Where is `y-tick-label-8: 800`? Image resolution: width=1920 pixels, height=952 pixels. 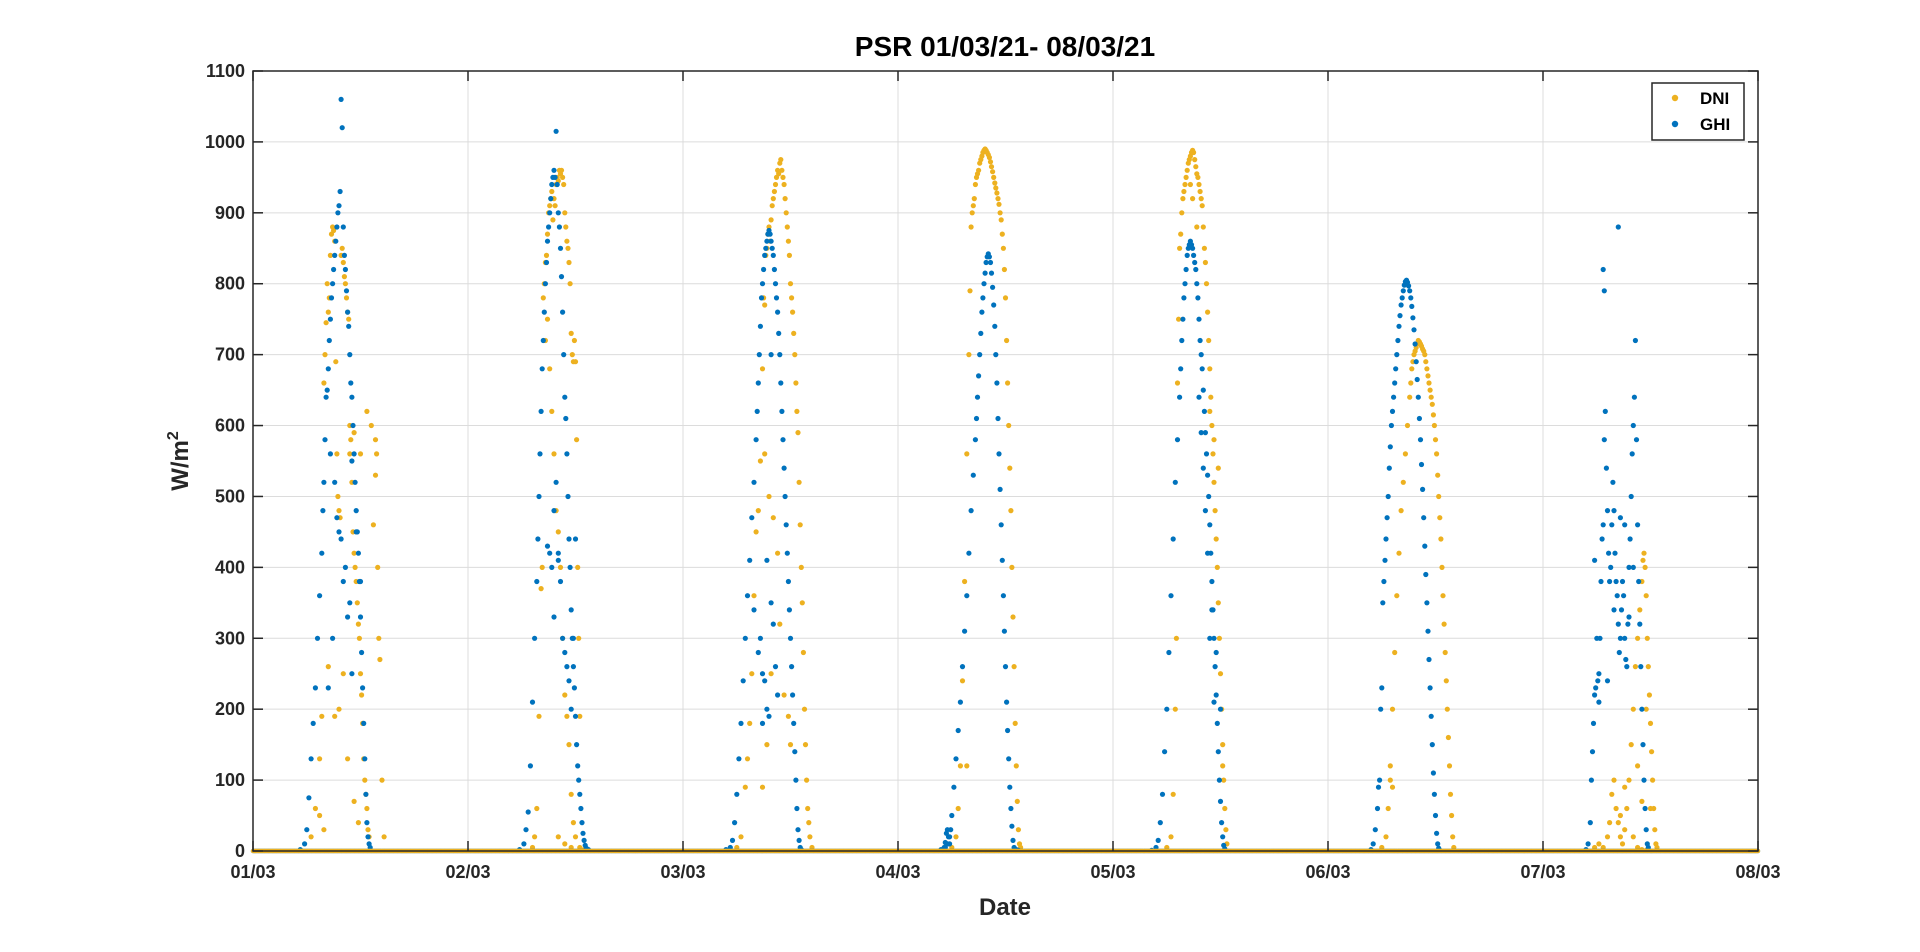
y-tick-label-8: 800 is located at coordinates (230, 284).